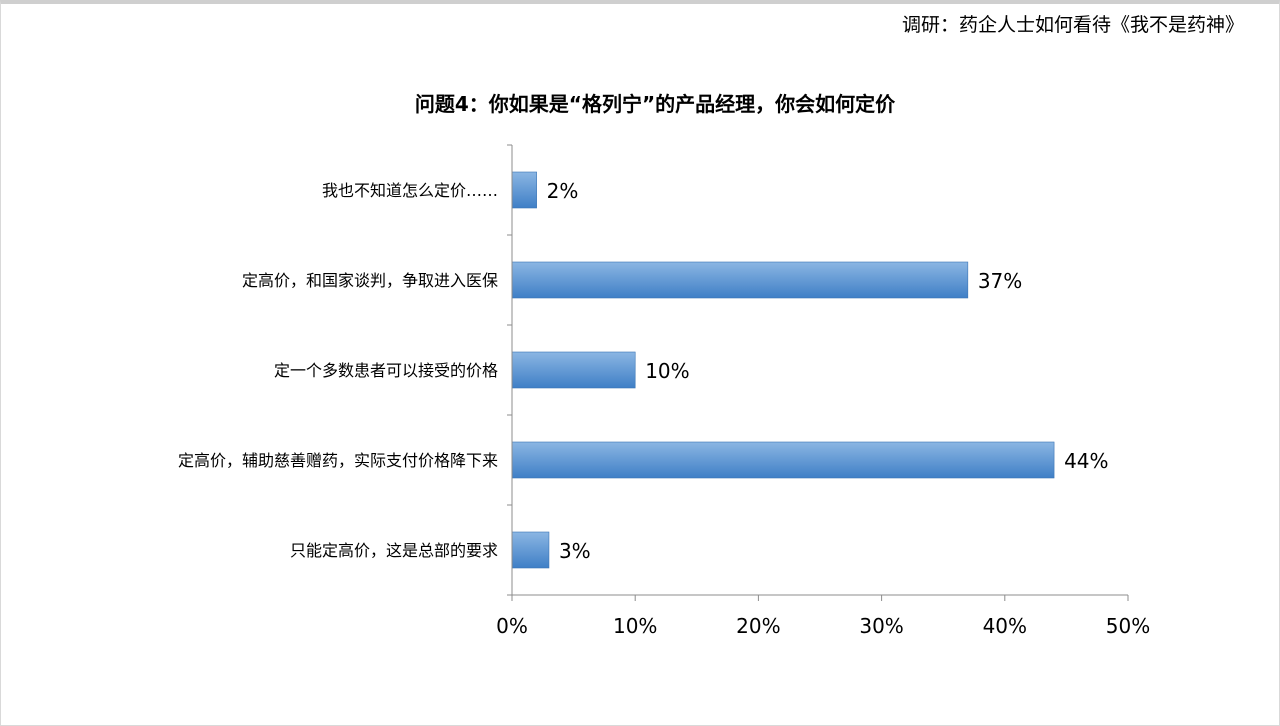 This screenshot has height=726, width=1280. Describe the element at coordinates (758, 626) in the screenshot. I see `x-tick-label: 20%` at that location.